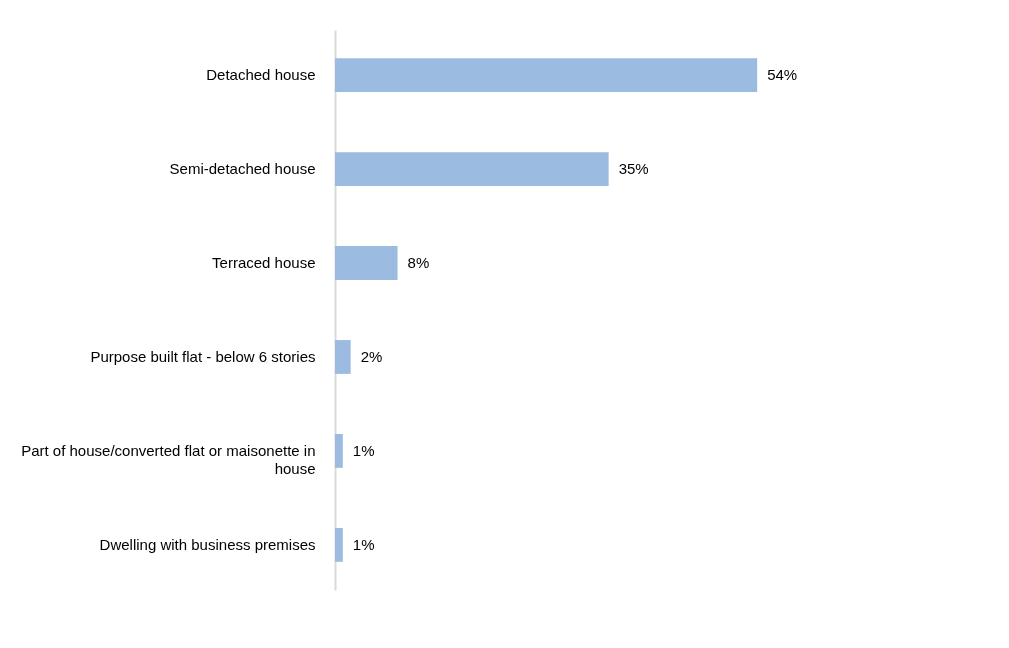 This screenshot has width=1009, height=648. Describe the element at coordinates (207, 544) in the screenshot. I see `y-tick-label: Dwelling with business premises` at that location.